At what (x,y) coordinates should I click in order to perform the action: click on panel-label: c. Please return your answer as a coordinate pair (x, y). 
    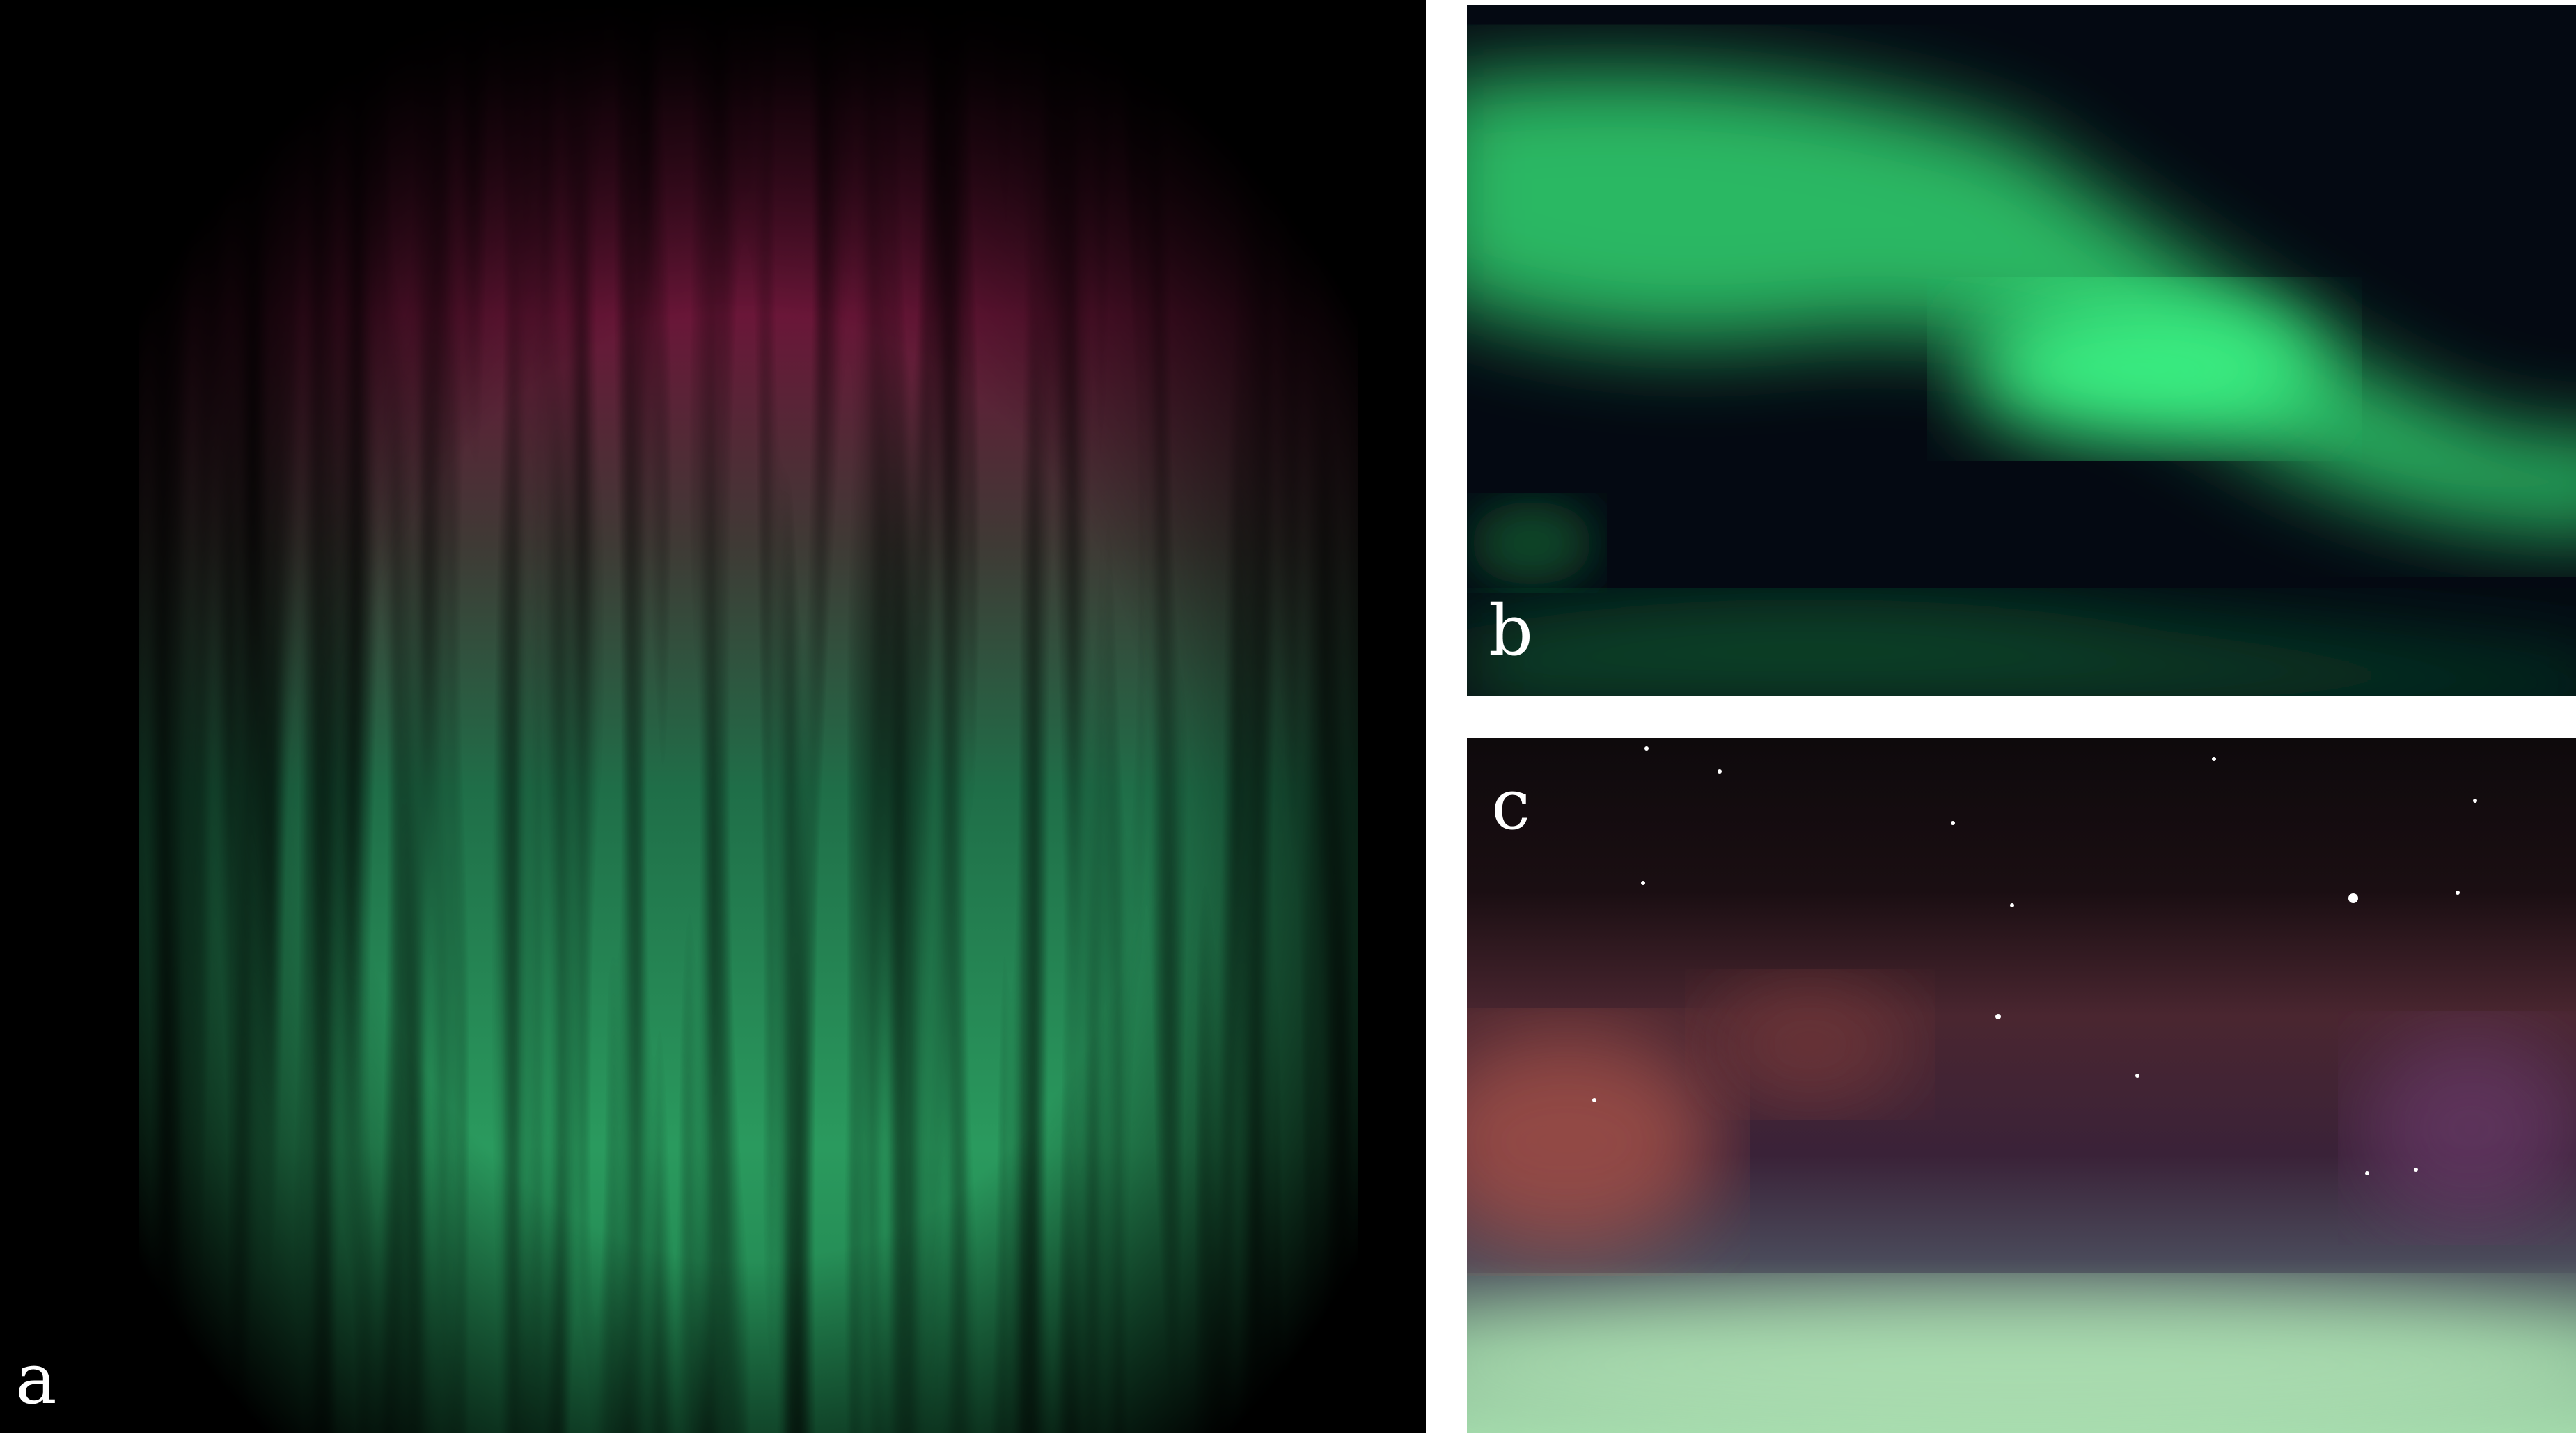
    Looking at the image, I should click on (1510, 804).